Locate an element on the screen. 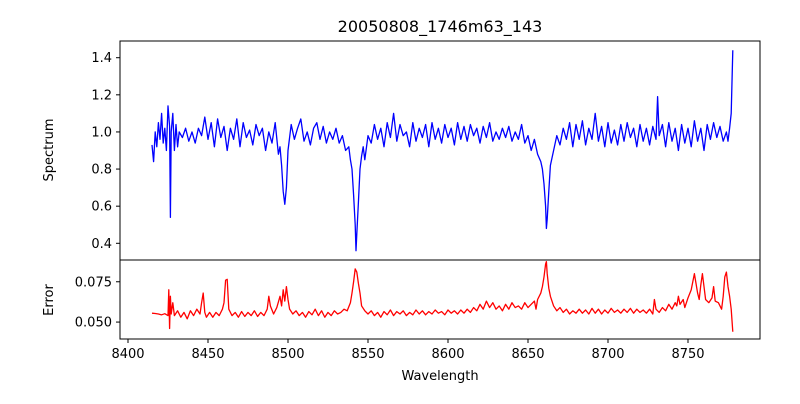 This screenshot has width=800, height=404. chart-title: 20050808_1746m63_143 is located at coordinates (440, 27).